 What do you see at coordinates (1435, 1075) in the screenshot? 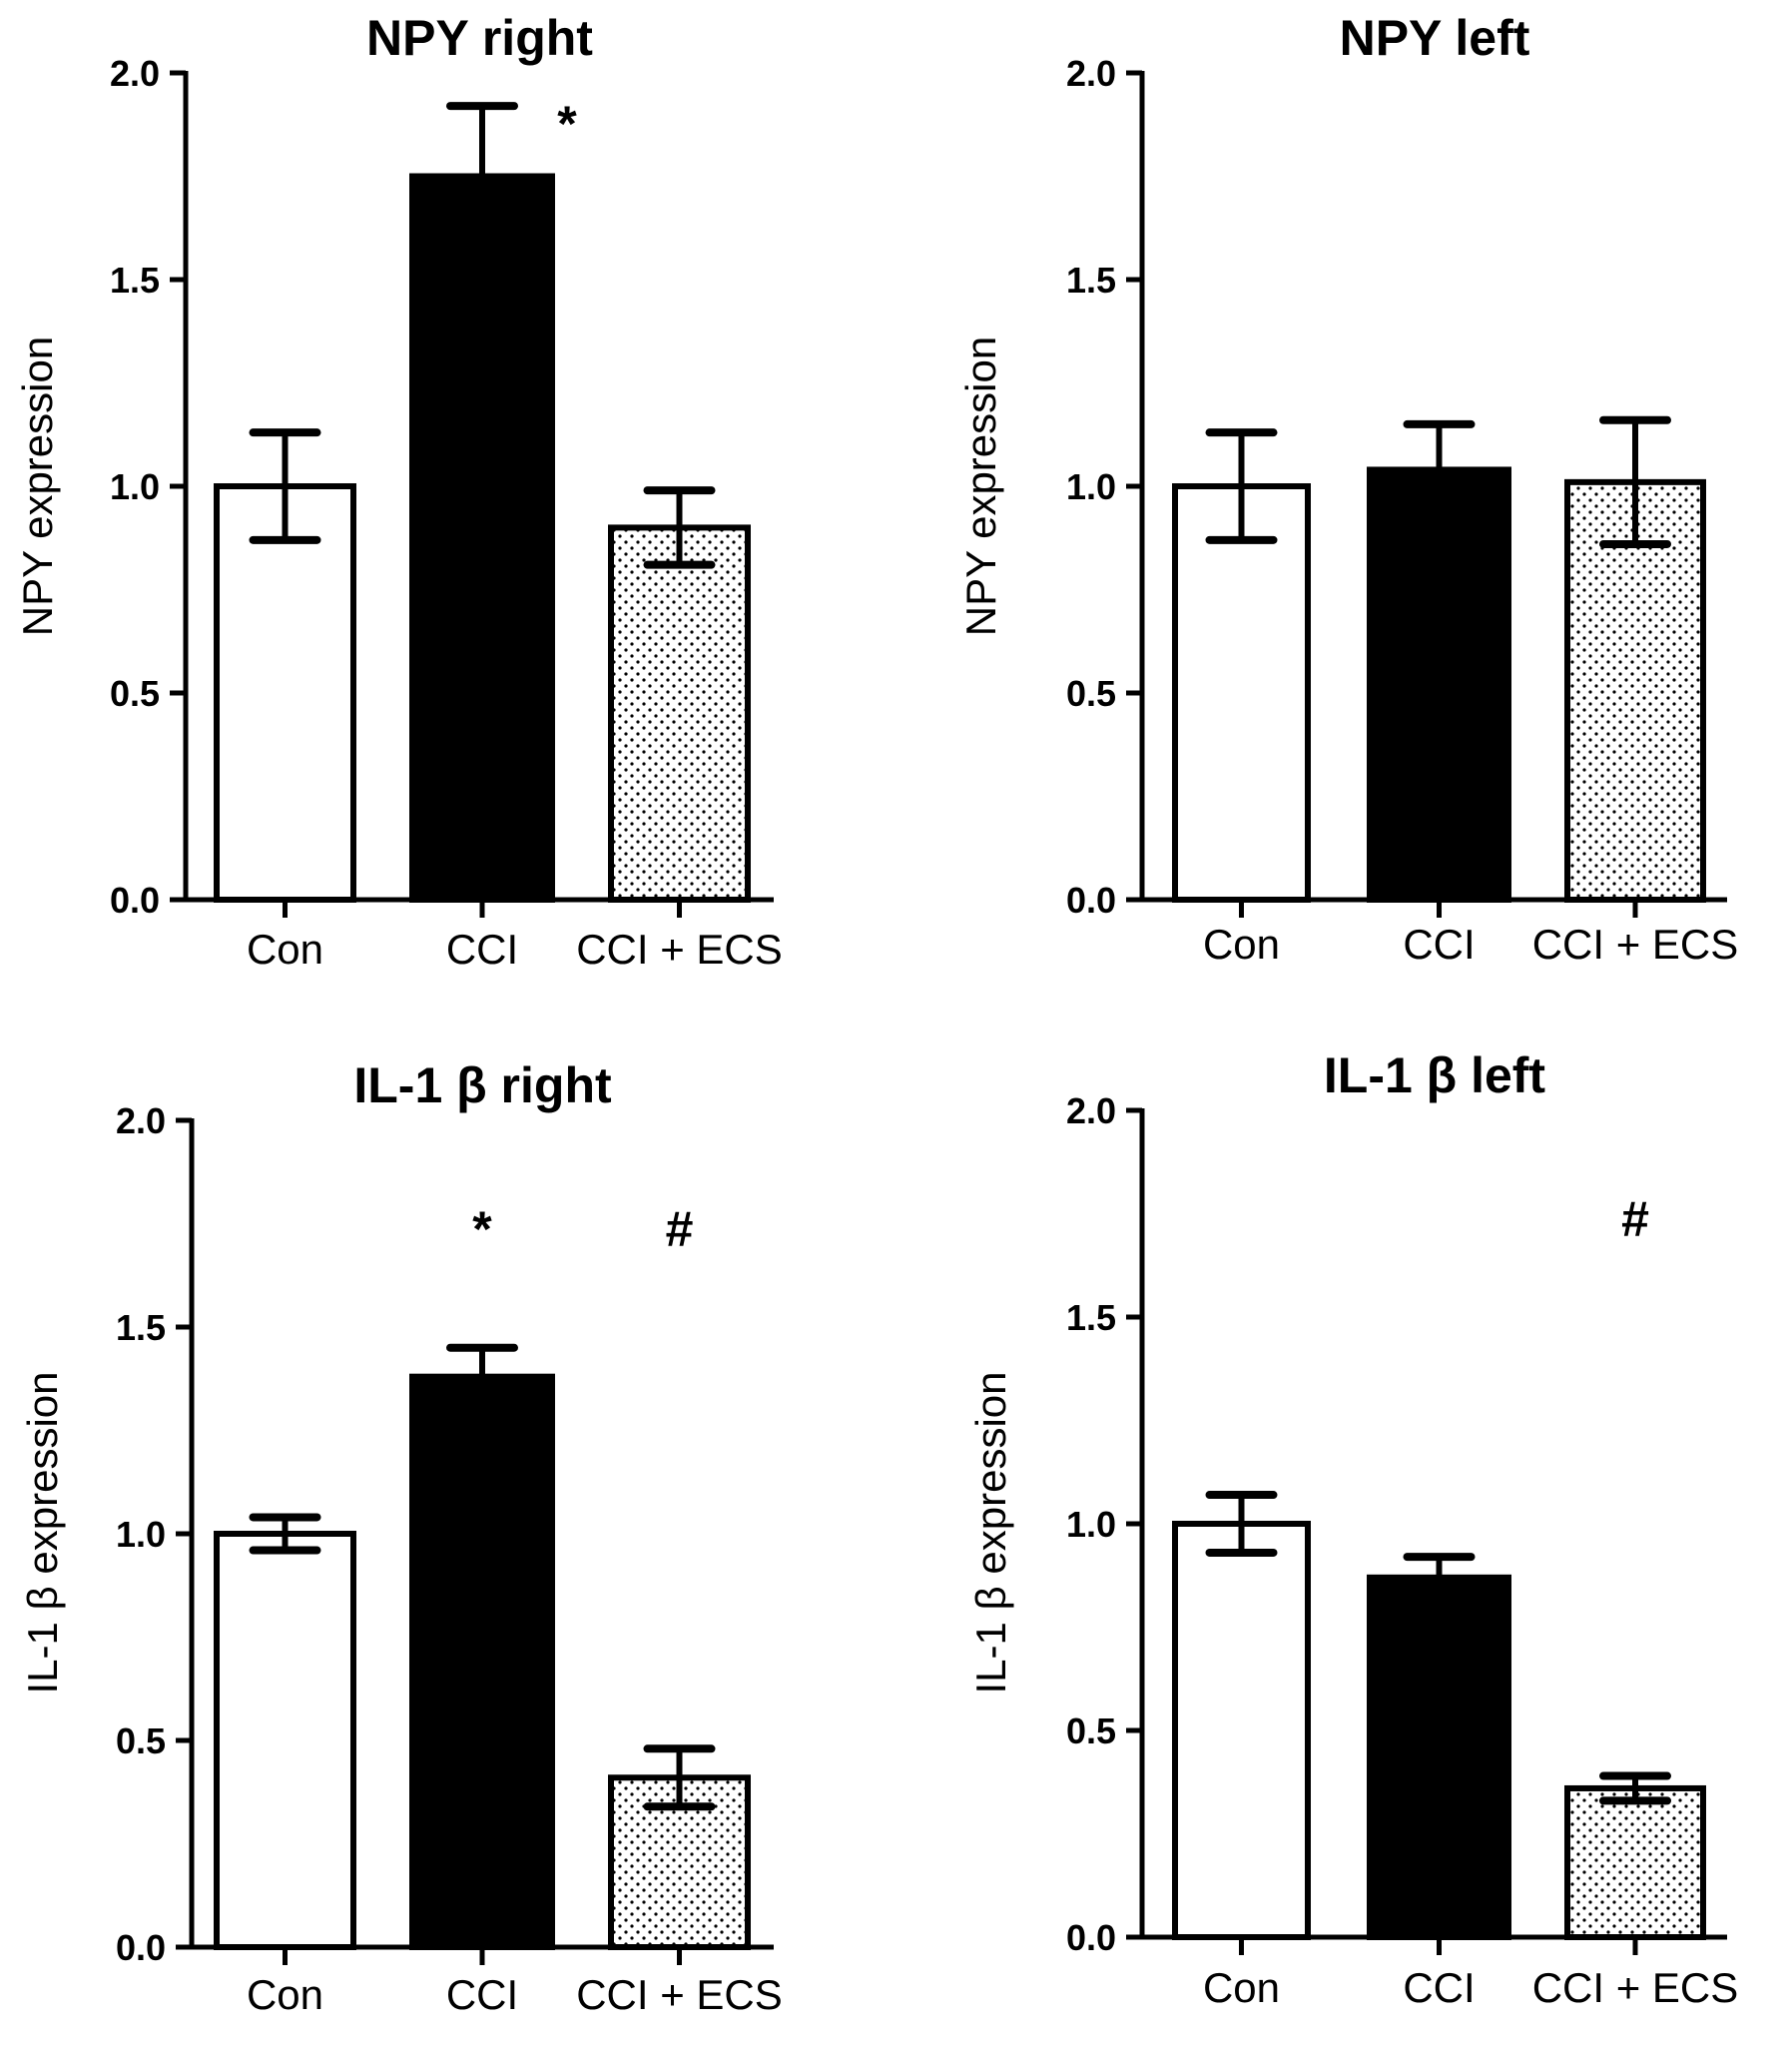
I see `chart-title: IL-1 β left` at bounding box center [1435, 1075].